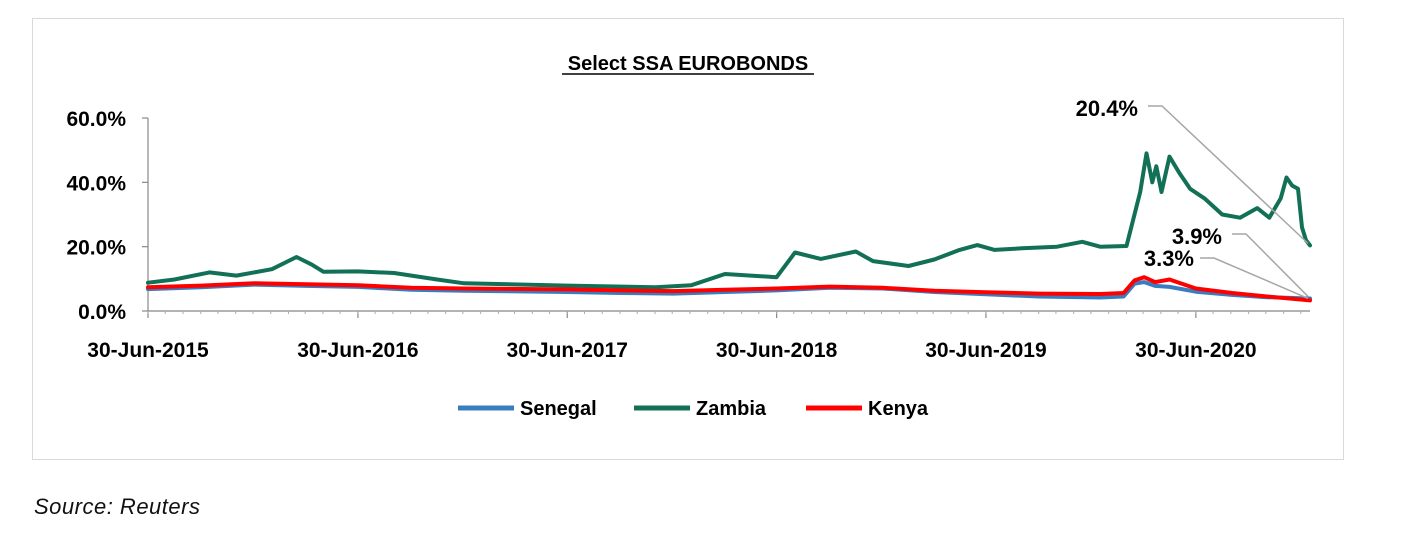  I want to click on y-tick-label: 20.0%, so click(96, 248).